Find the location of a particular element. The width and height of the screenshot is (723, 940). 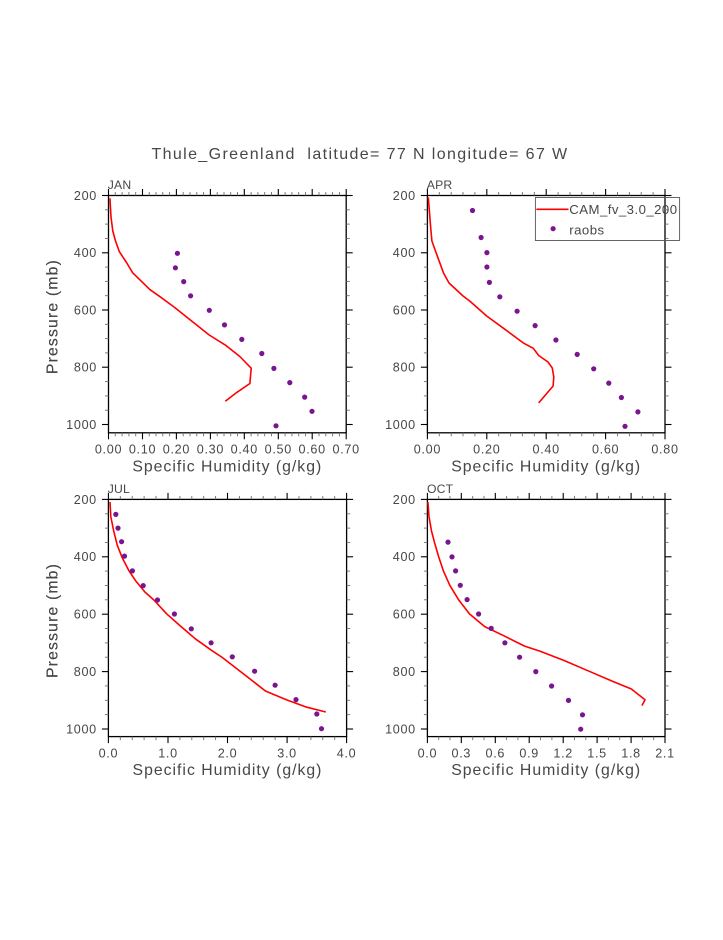

svg-text: JUL is located at coordinates (119, 489).